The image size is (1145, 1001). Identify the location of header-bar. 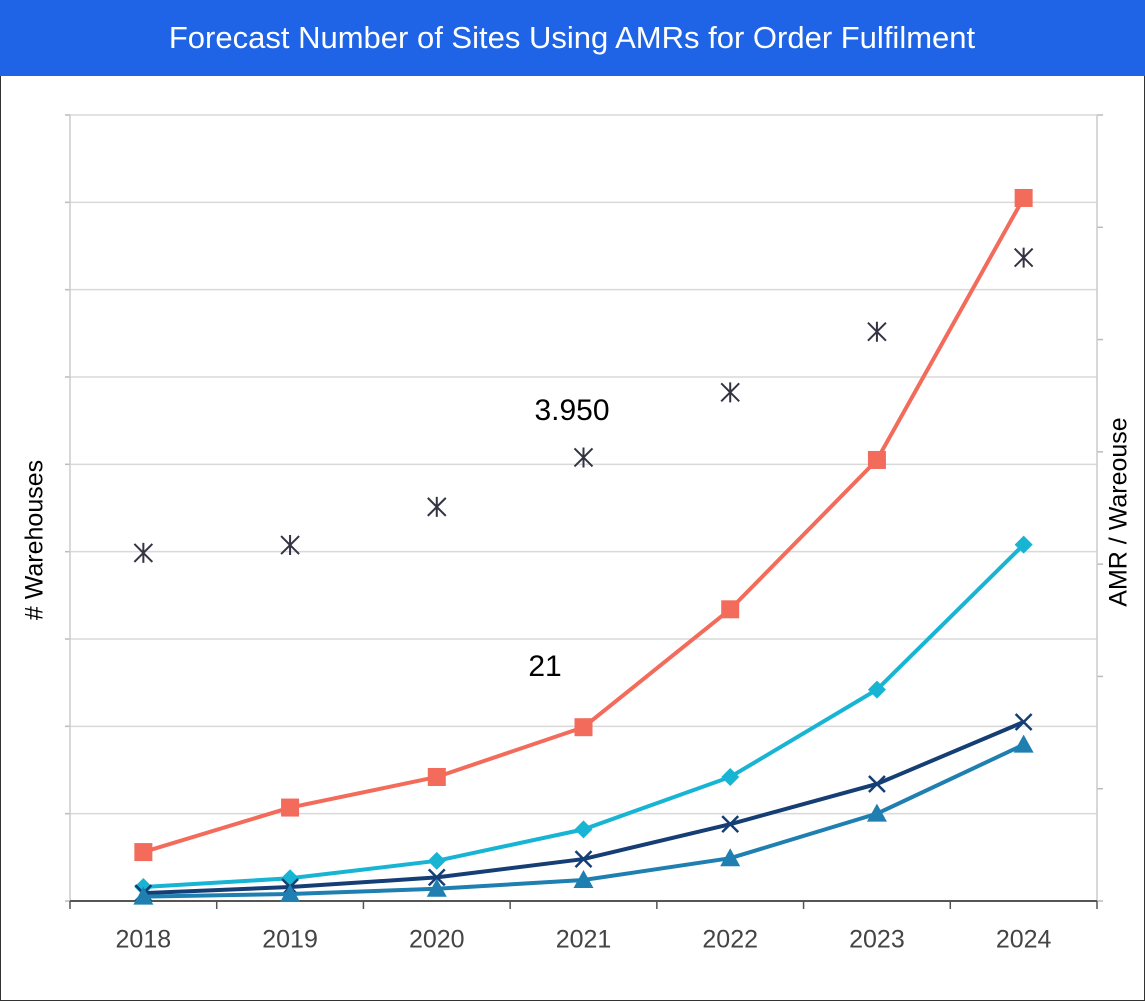
(572, 38).